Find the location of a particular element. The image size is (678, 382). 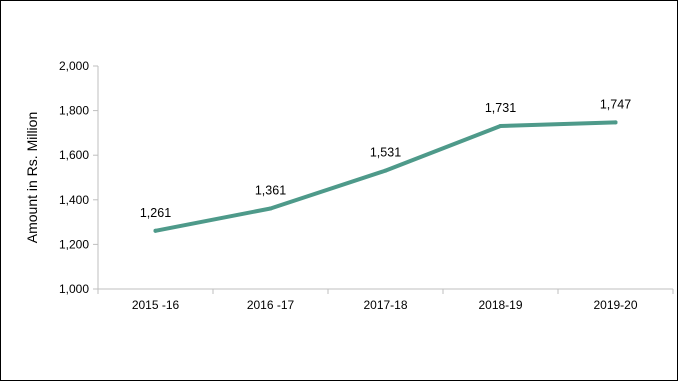

x-tick-label: 2018-19 is located at coordinates (500, 305).